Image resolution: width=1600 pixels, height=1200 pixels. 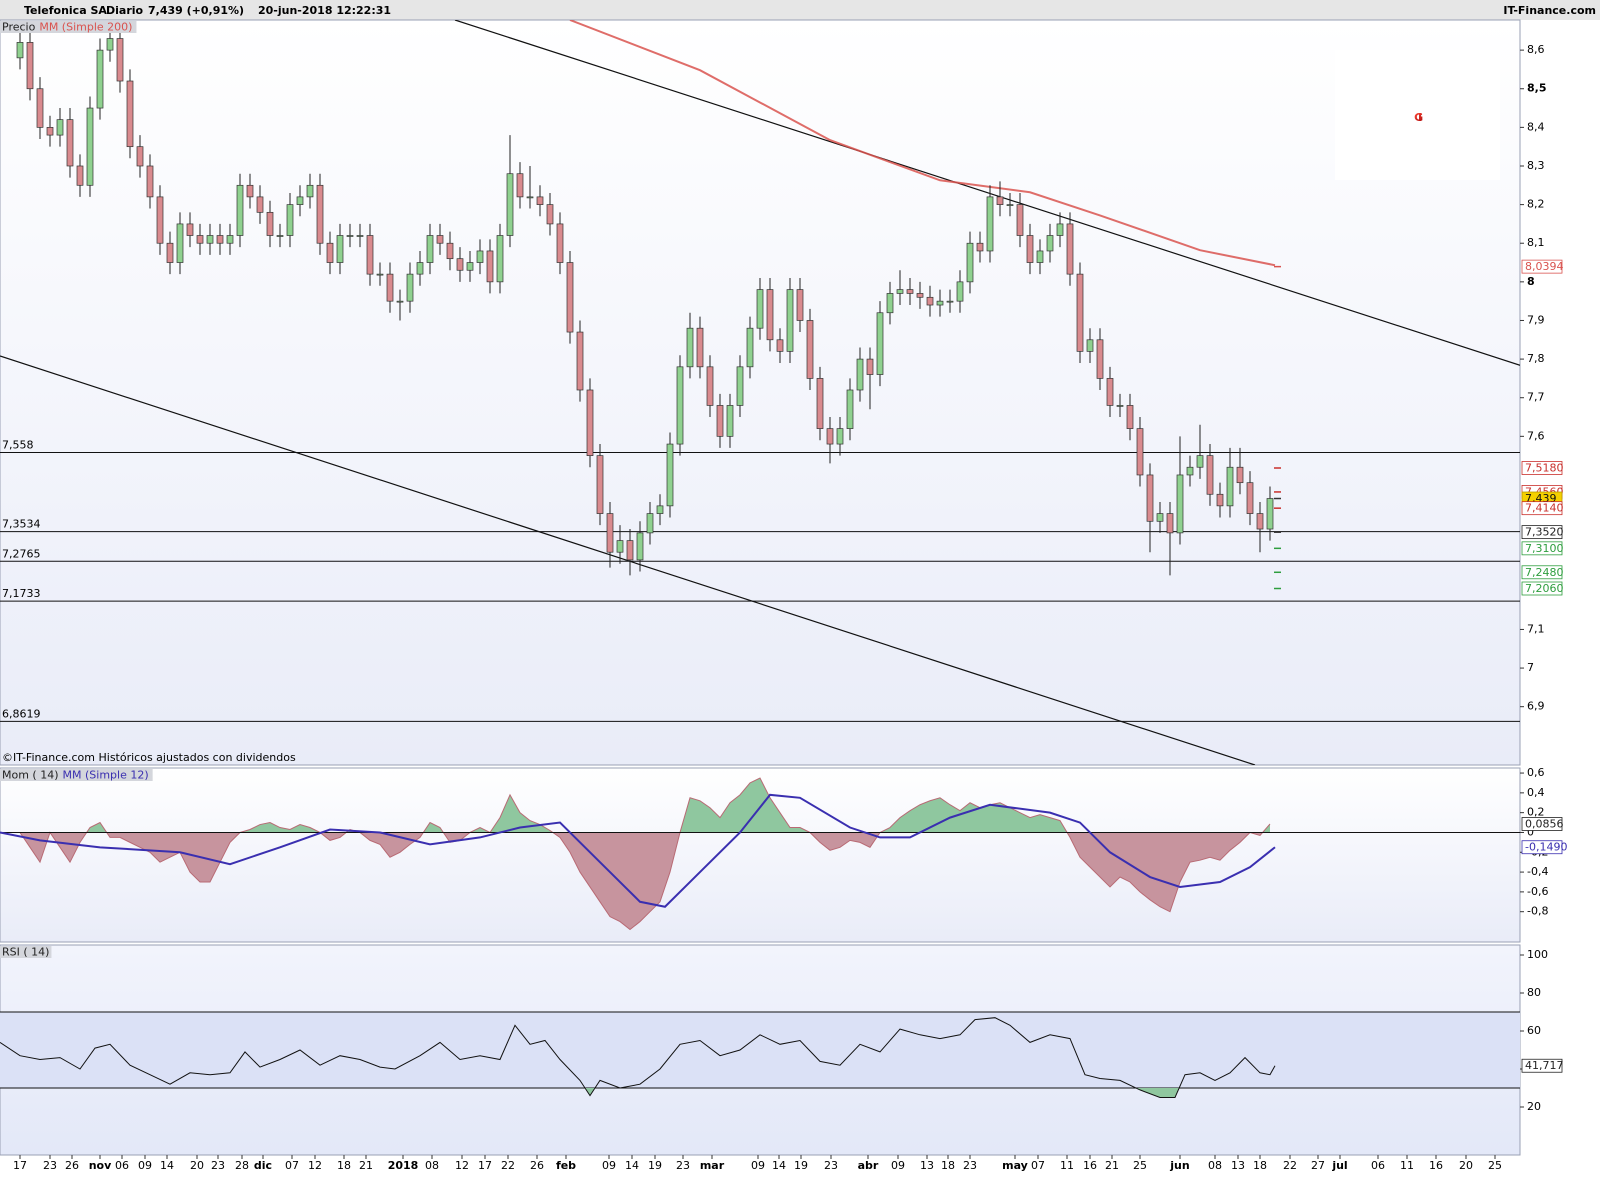 What do you see at coordinates (1544, 266) in the screenshot?
I see `price-marker-label: 8,0394` at bounding box center [1544, 266].